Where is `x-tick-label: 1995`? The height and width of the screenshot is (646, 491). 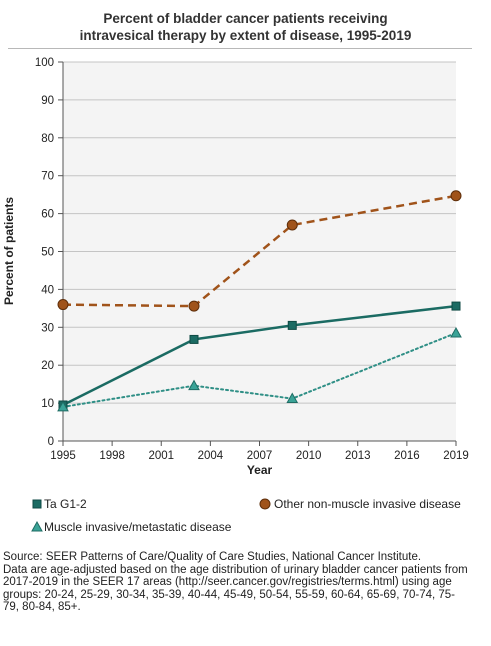
x-tick-label: 1995 is located at coordinates (63, 456).